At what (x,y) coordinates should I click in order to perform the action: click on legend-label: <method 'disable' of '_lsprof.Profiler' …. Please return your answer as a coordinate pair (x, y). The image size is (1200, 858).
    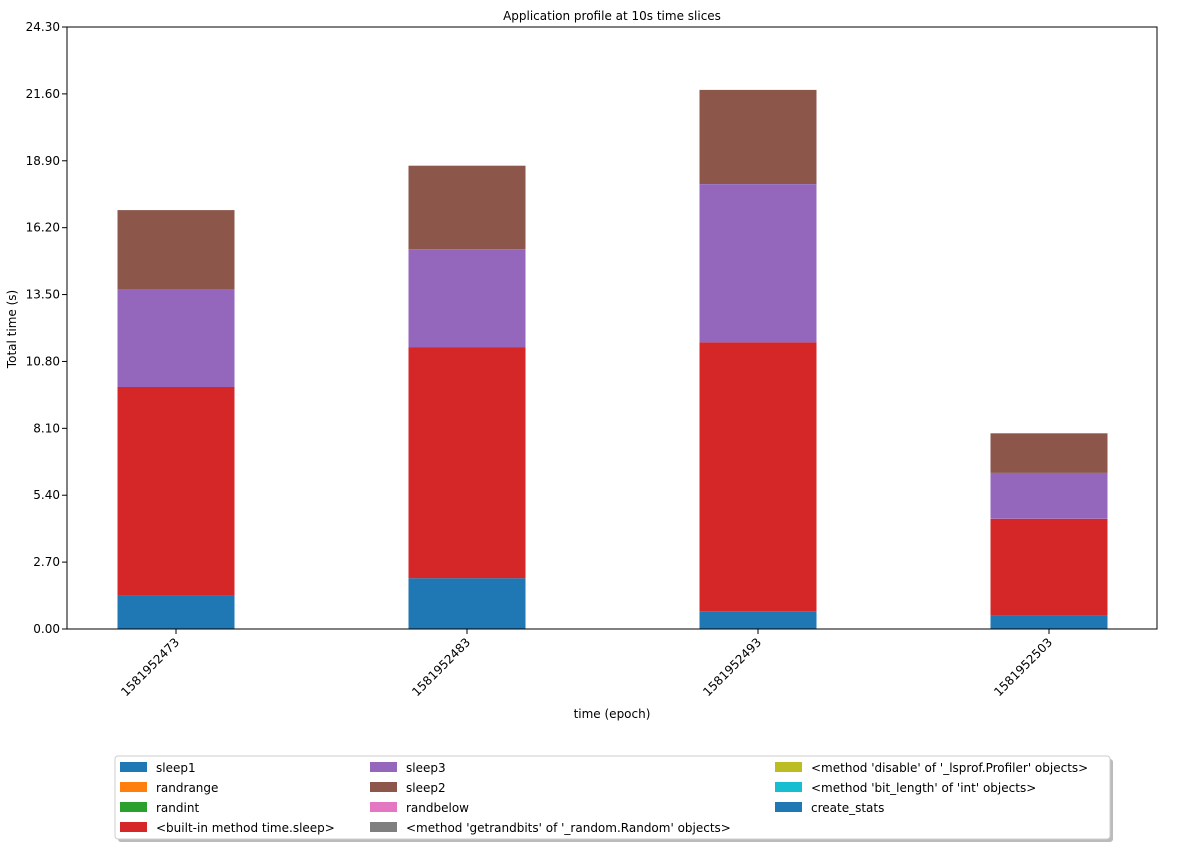
    Looking at the image, I should click on (949, 768).